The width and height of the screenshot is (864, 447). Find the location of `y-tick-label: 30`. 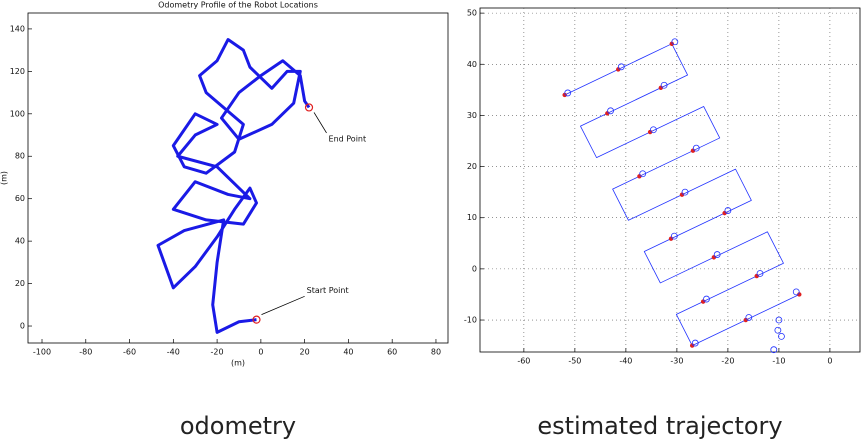

y-tick-label: 30 is located at coordinates (472, 115).